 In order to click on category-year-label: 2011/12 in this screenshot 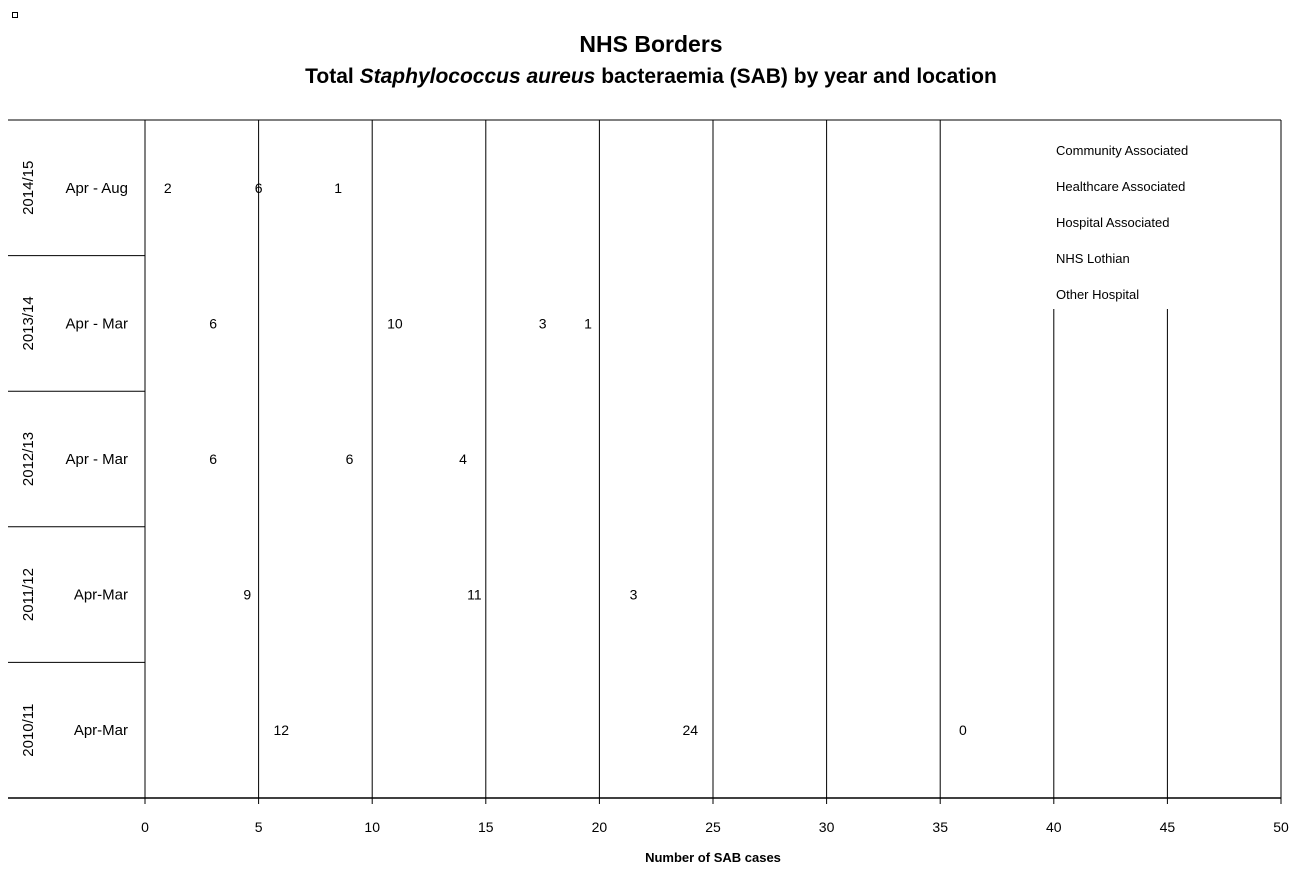, I will do `click(28, 594)`.